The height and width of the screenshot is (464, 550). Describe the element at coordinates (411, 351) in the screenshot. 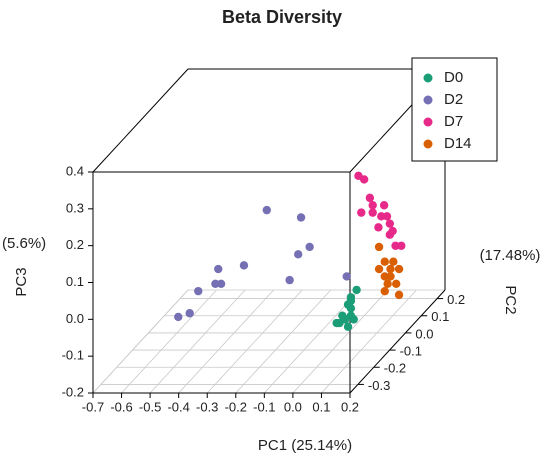

I see `y-tick-label: -0.1` at that location.